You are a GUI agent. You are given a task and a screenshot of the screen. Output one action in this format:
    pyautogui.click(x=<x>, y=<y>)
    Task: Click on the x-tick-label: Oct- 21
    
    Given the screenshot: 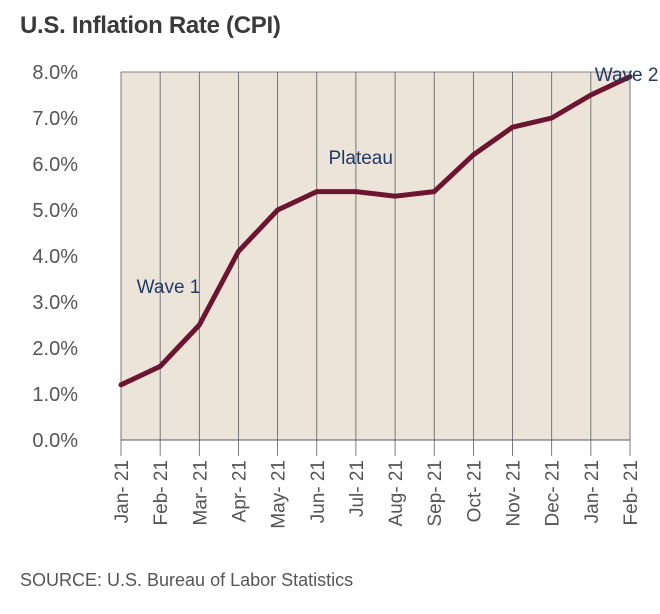 What is the action you would take?
    pyautogui.click(x=474, y=491)
    